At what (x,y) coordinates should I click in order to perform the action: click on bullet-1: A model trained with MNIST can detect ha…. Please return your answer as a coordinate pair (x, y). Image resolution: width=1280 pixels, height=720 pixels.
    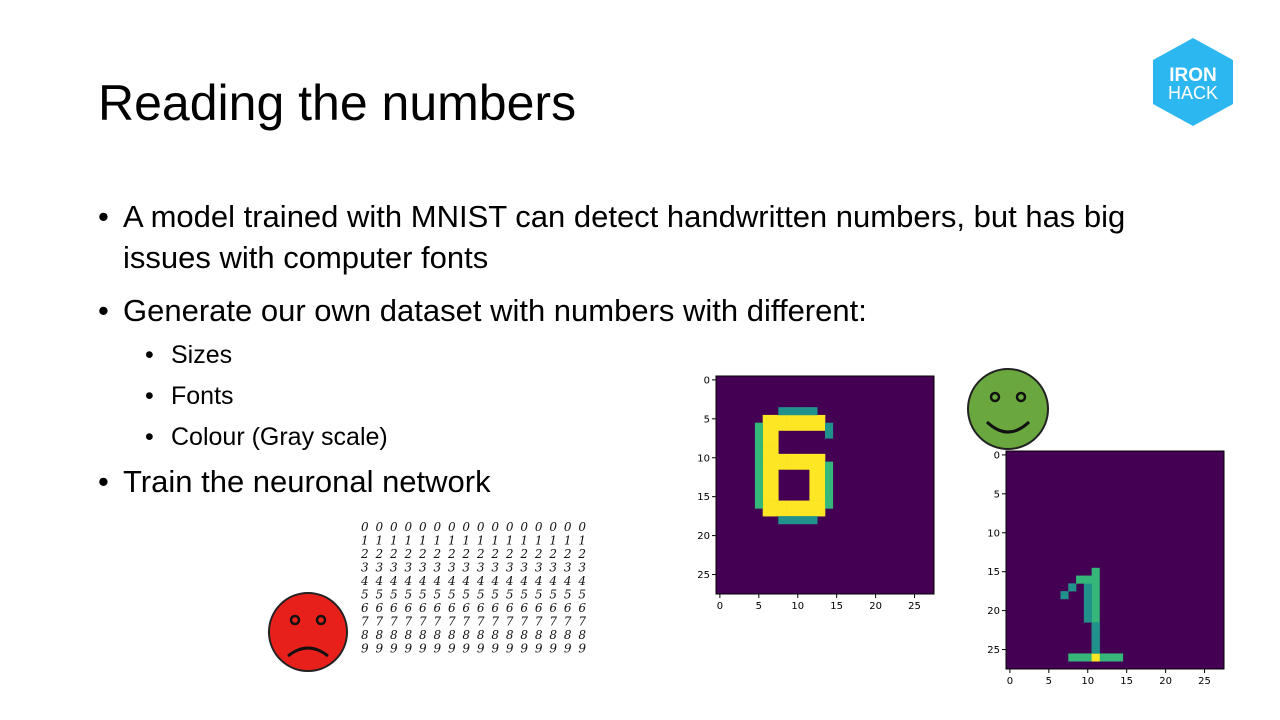
    Looking at the image, I should click on (628, 237).